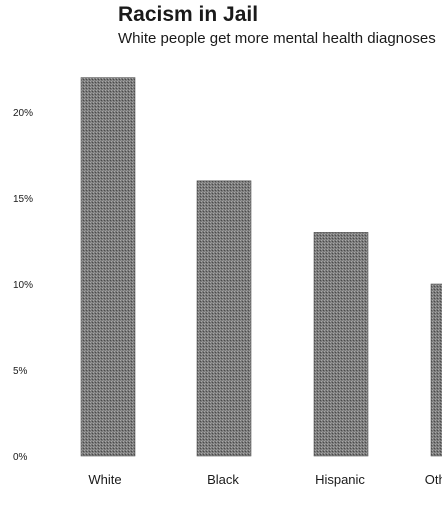 The width and height of the screenshot is (442, 515). What do you see at coordinates (224, 318) in the screenshot?
I see `bar-black` at bounding box center [224, 318].